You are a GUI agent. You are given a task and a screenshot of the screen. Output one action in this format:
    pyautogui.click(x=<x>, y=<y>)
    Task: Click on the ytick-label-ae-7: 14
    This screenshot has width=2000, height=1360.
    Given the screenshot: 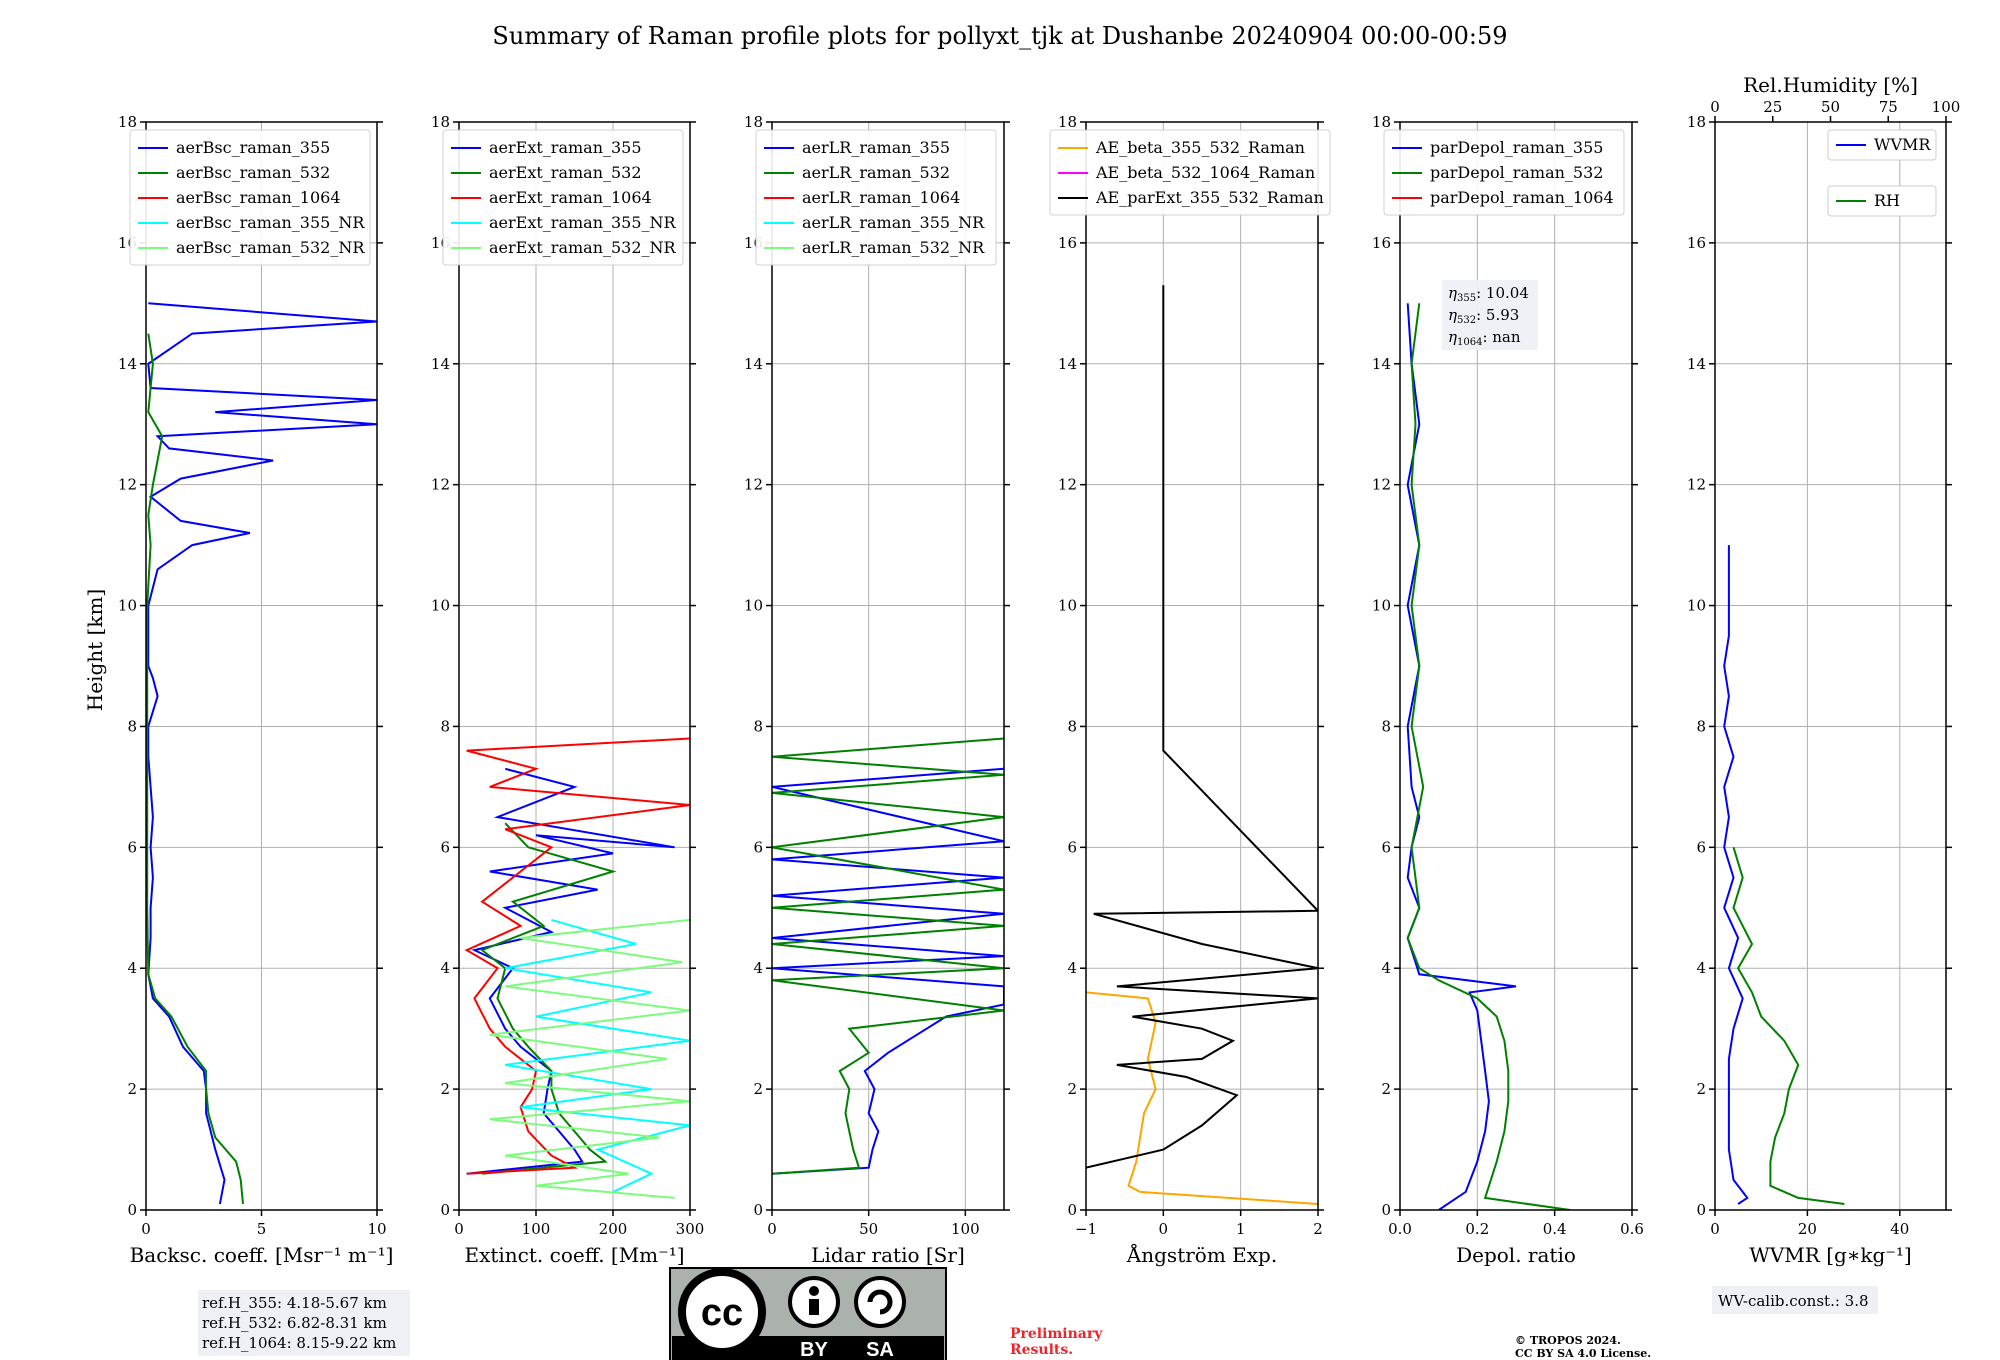 What is the action you would take?
    pyautogui.click(x=1067, y=364)
    